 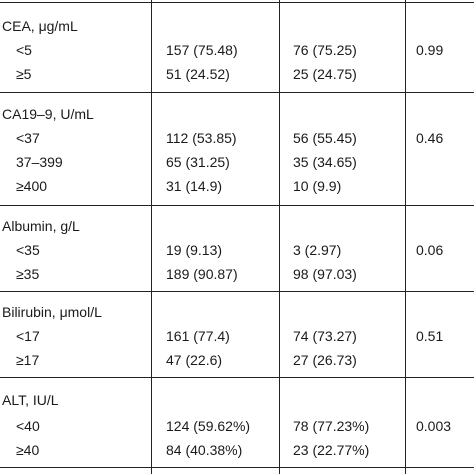 What do you see at coordinates (28, 360) in the screenshot?
I see `row-label: ≥17` at bounding box center [28, 360].